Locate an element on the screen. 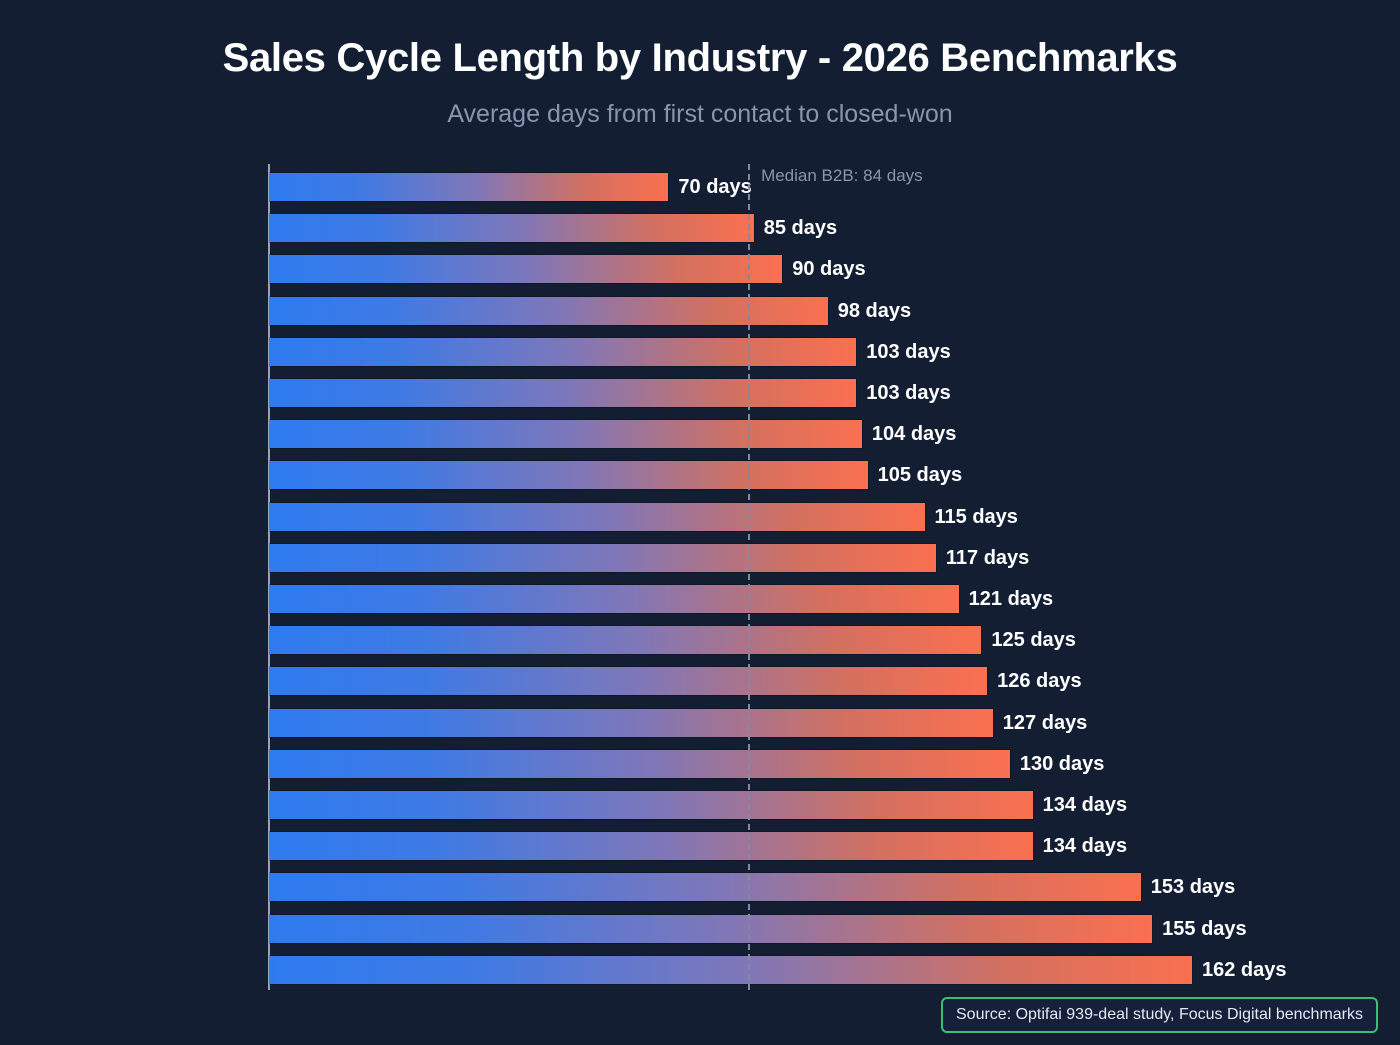 The width and height of the screenshot is (1400, 1045). bar-value-label: 130 days is located at coordinates (1062, 763).